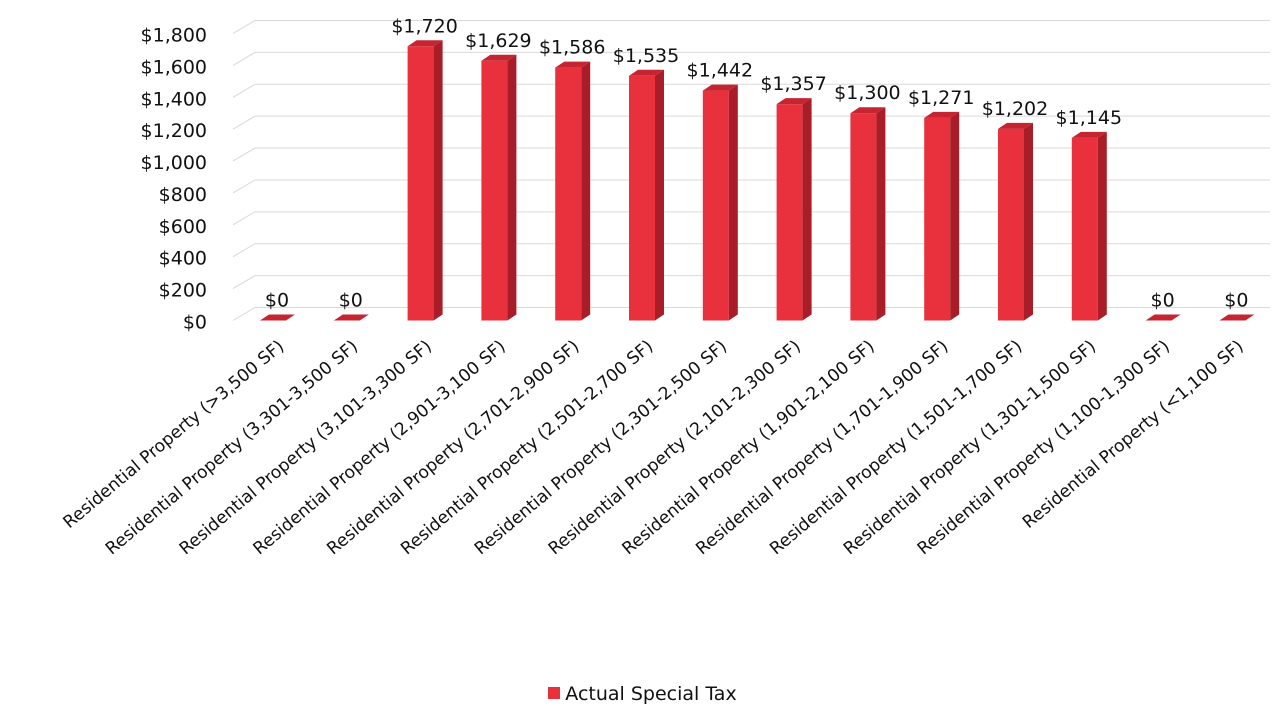 The width and height of the screenshot is (1285, 711). What do you see at coordinates (174, 99) in the screenshot?
I see `y-tick-label: $1,400` at bounding box center [174, 99].